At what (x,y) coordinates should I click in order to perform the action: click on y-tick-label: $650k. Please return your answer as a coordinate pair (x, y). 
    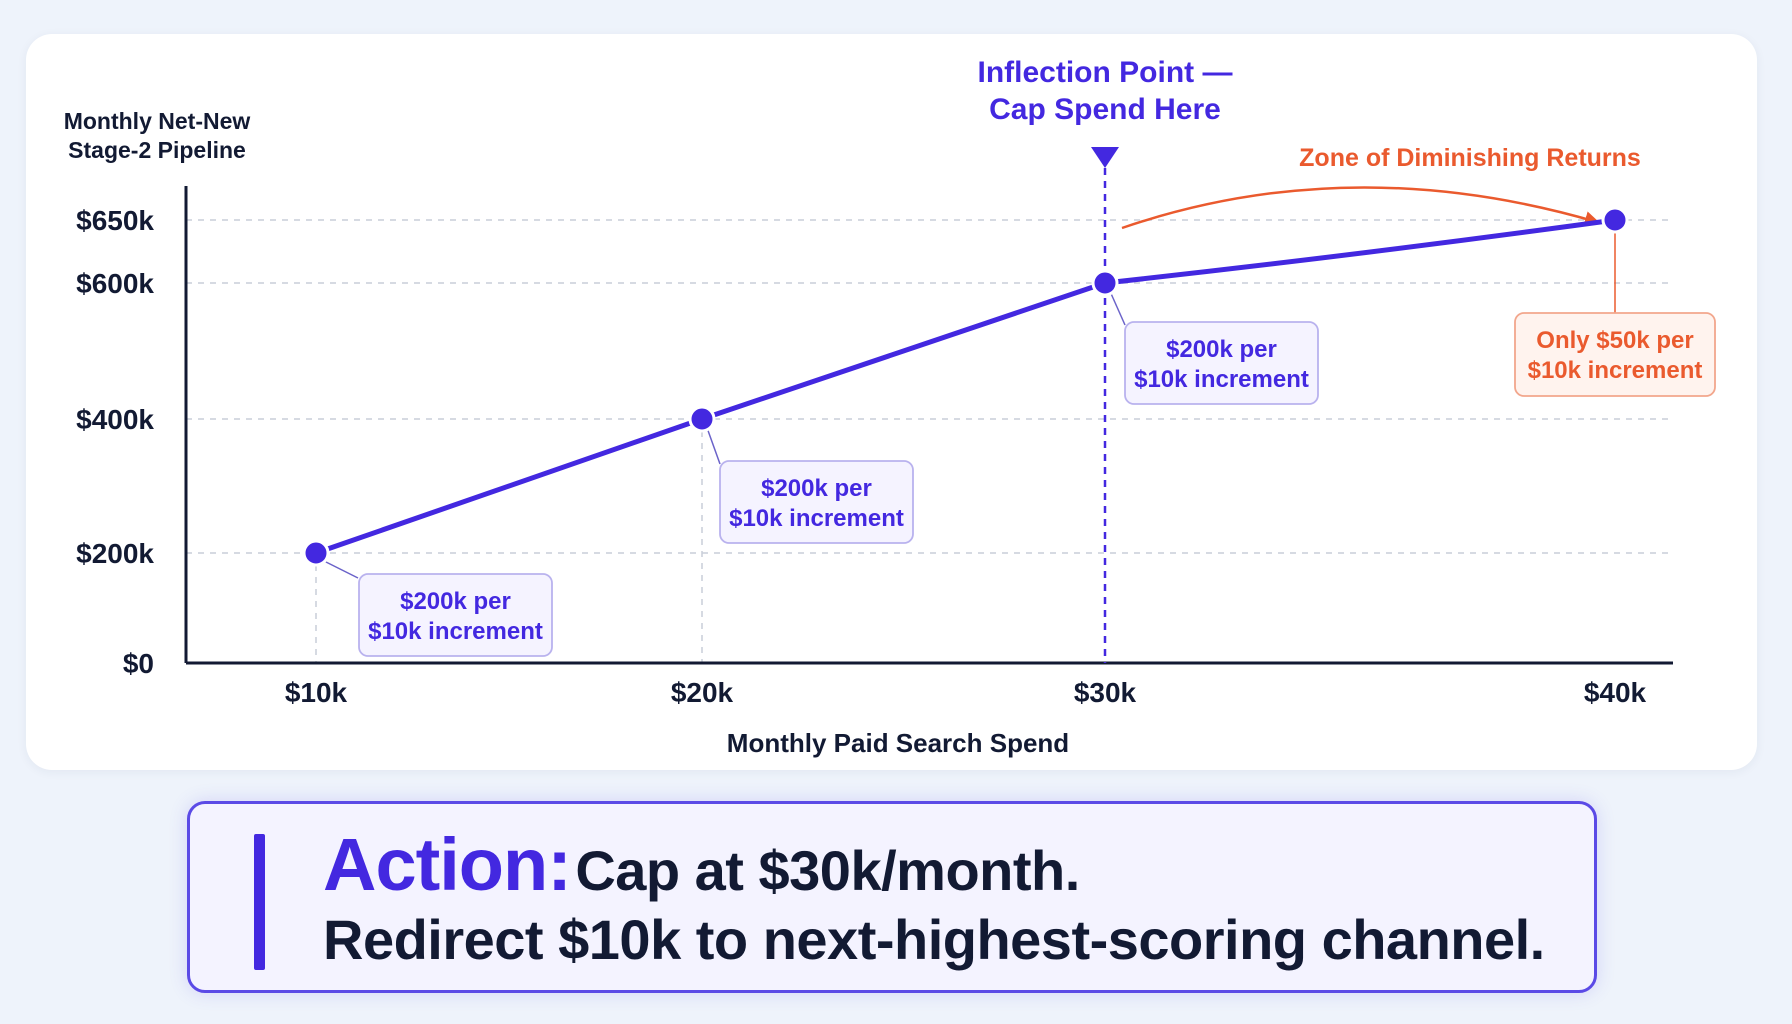
    Looking at the image, I should click on (115, 220).